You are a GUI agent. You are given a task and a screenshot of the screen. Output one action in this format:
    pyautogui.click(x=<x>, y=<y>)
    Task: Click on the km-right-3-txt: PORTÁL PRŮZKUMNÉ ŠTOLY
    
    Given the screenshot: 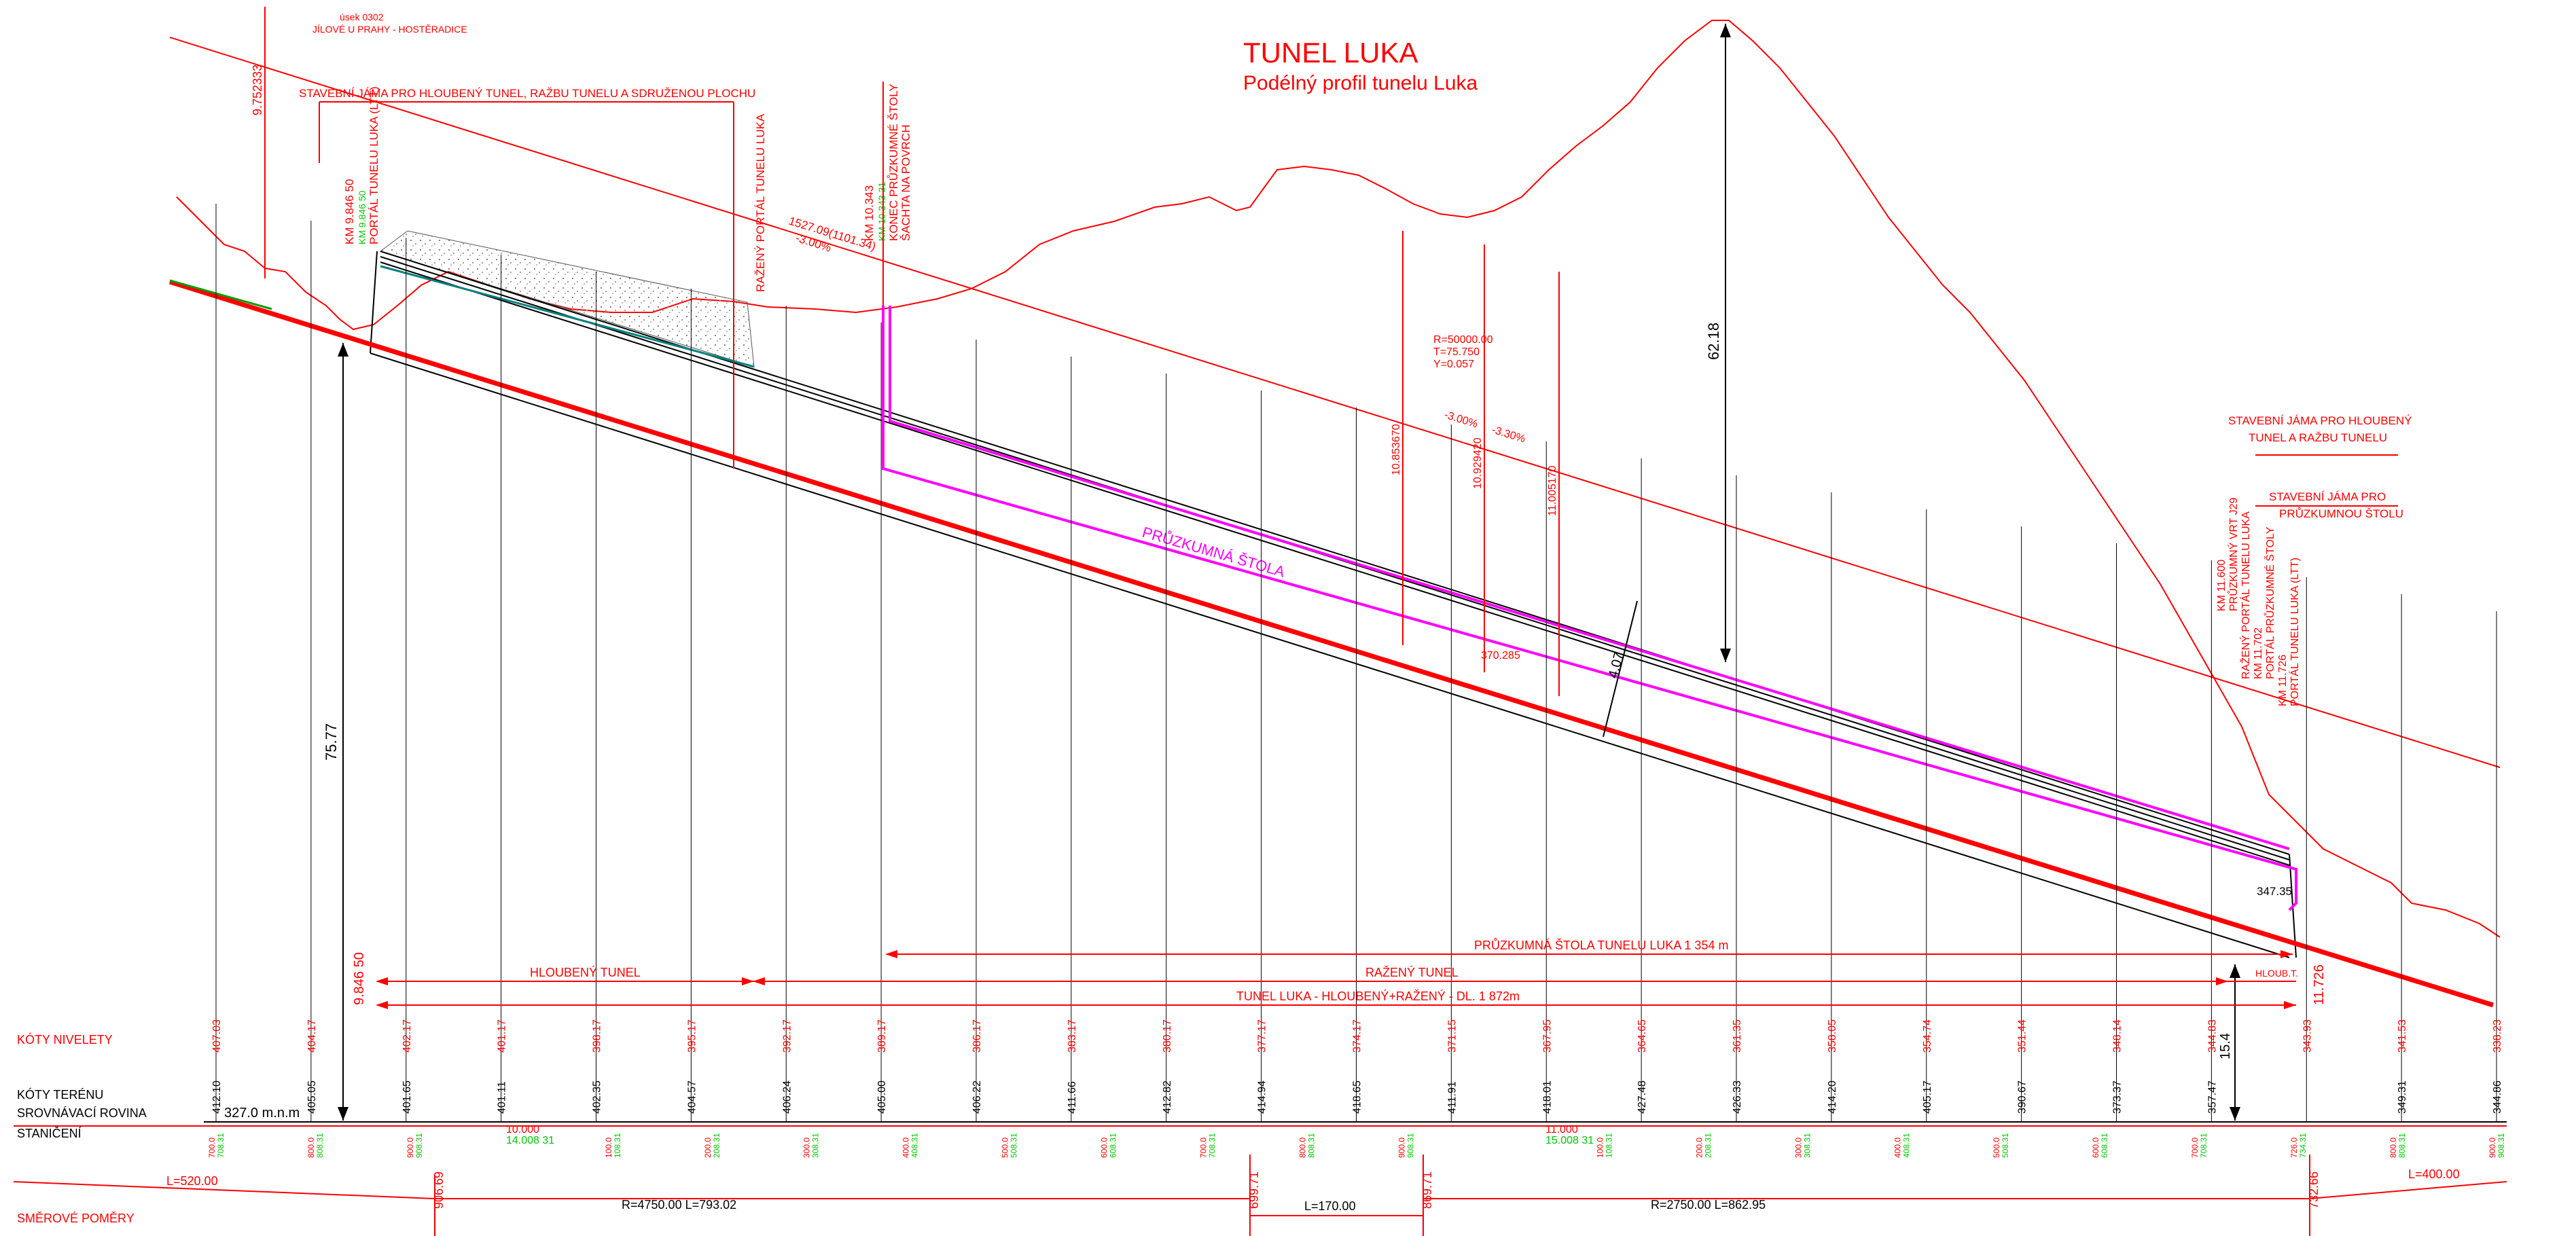 What is the action you would take?
    pyautogui.click(x=2270, y=602)
    